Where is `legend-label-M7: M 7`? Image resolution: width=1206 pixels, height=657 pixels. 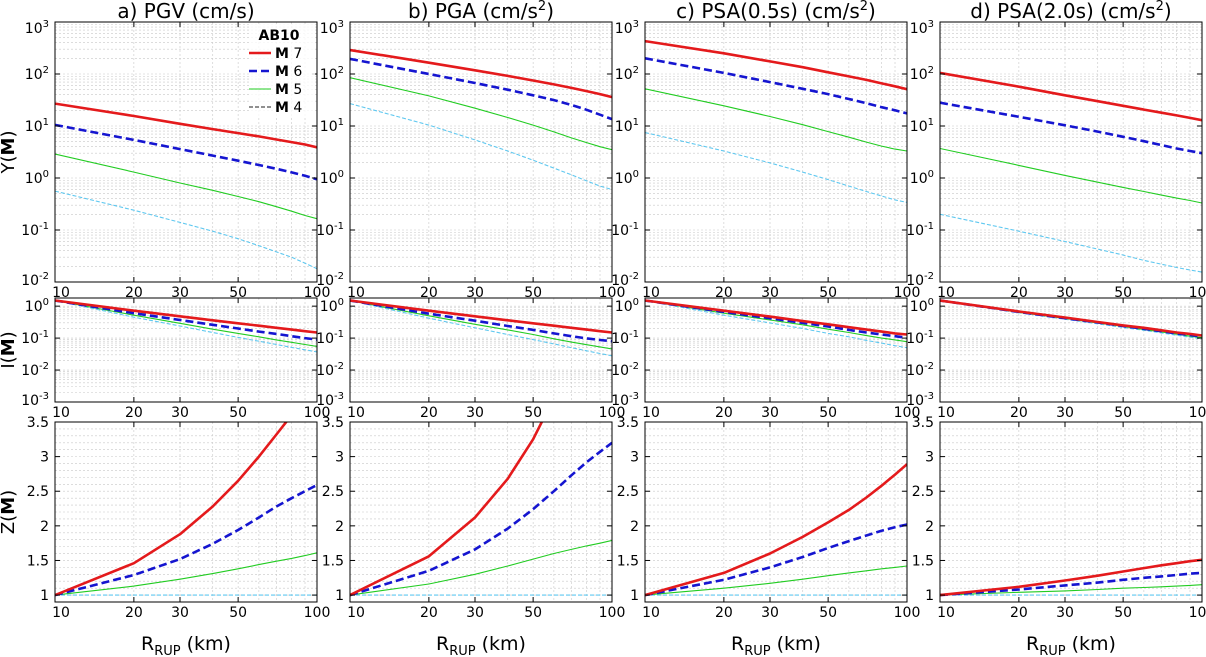
legend-label-M7: M 7 is located at coordinates (288, 54).